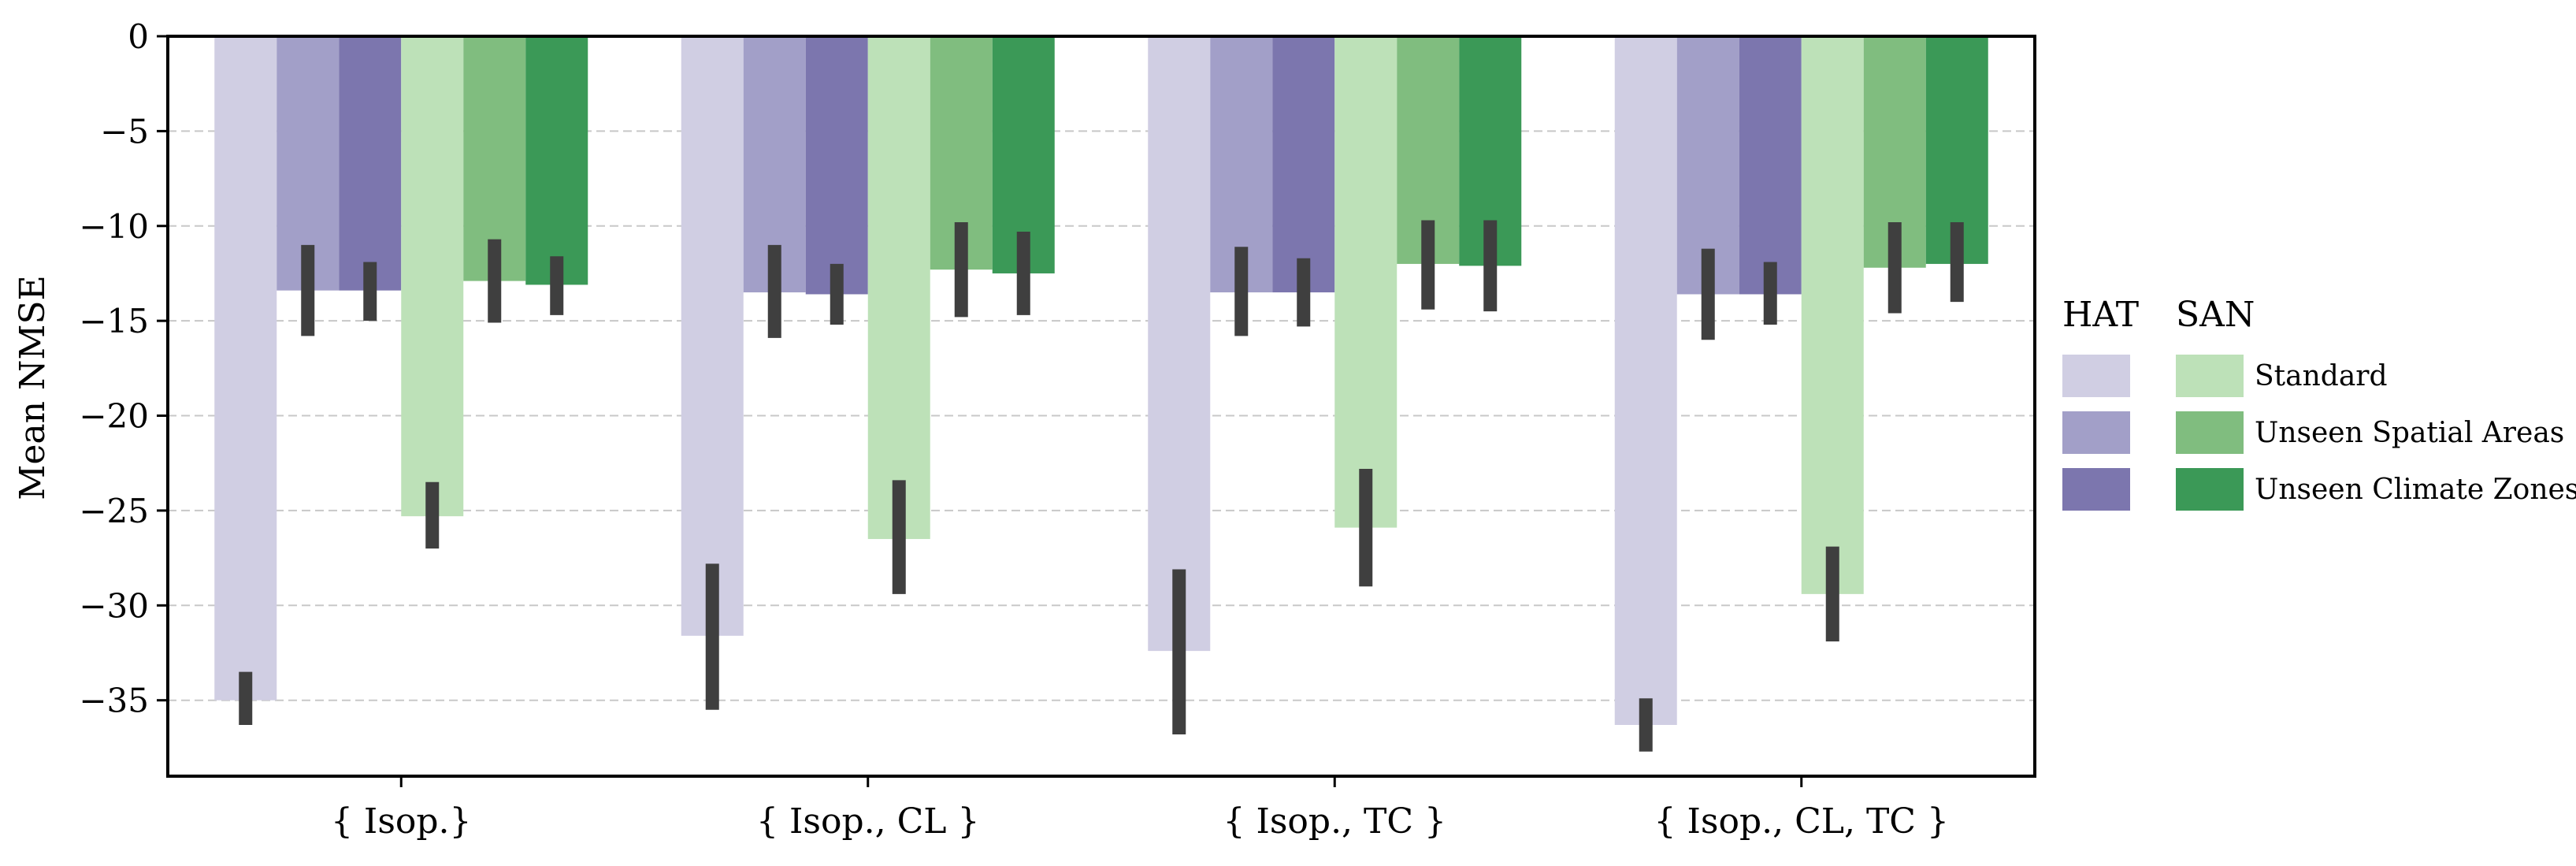 Image resolution: width=2576 pixels, height=866 pixels. Describe the element at coordinates (2100, 315) in the screenshot. I see `legend-title: HAT` at that location.